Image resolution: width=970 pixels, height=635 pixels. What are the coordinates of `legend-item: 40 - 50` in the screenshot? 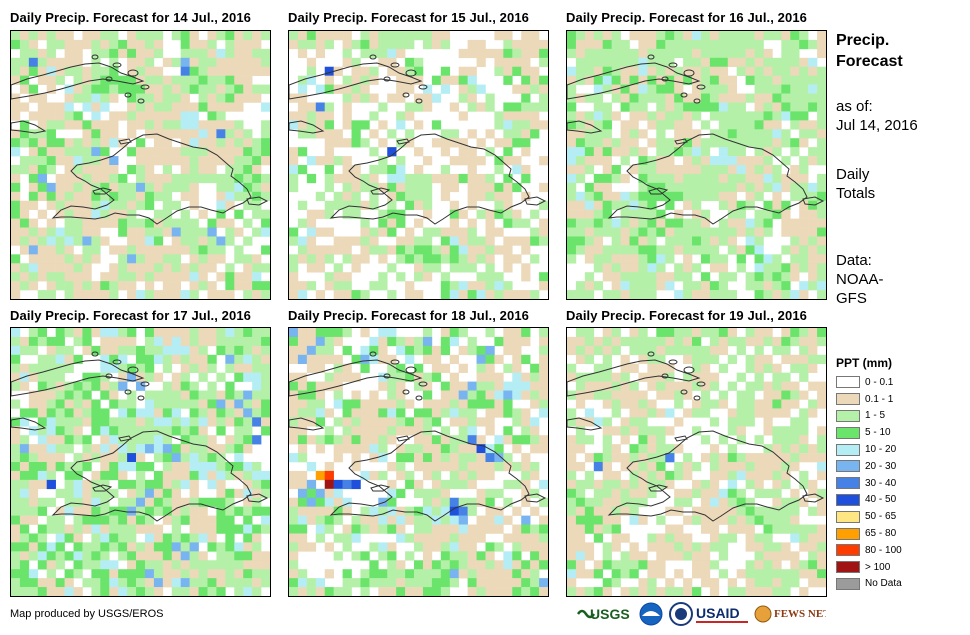 It's located at (898, 500).